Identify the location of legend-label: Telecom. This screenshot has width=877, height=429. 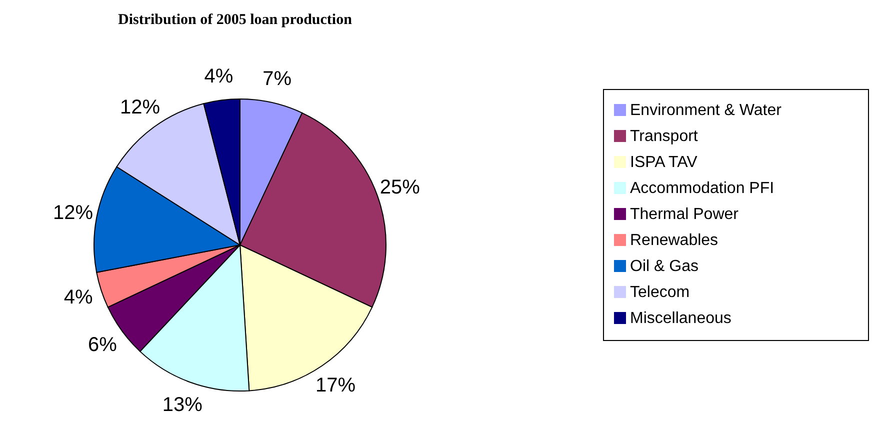
(660, 292).